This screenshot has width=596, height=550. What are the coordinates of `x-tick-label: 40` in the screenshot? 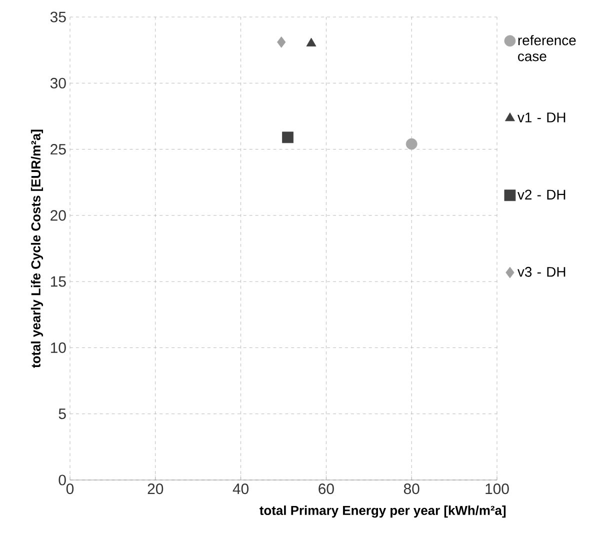 It's located at (240, 489).